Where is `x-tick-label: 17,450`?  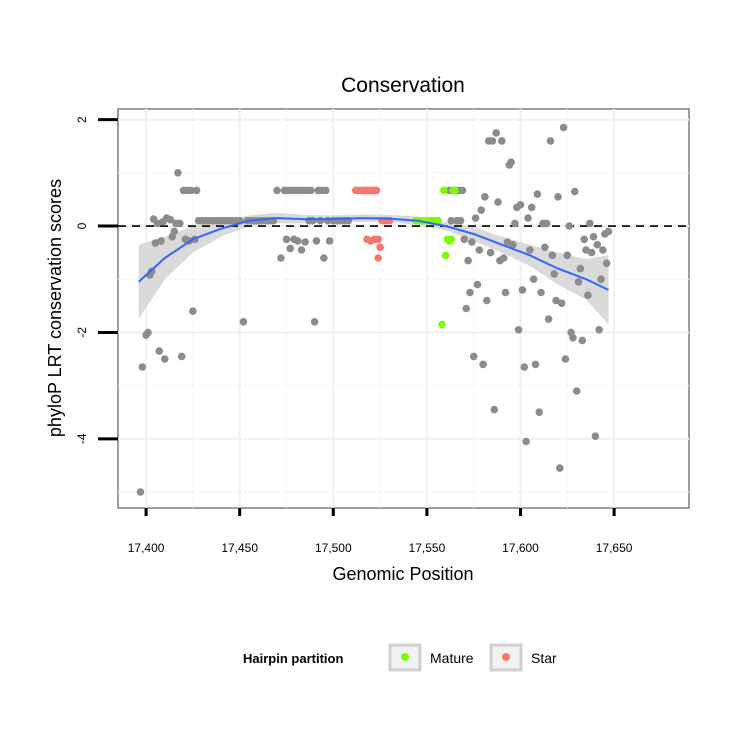 x-tick-label: 17,450 is located at coordinates (239, 548).